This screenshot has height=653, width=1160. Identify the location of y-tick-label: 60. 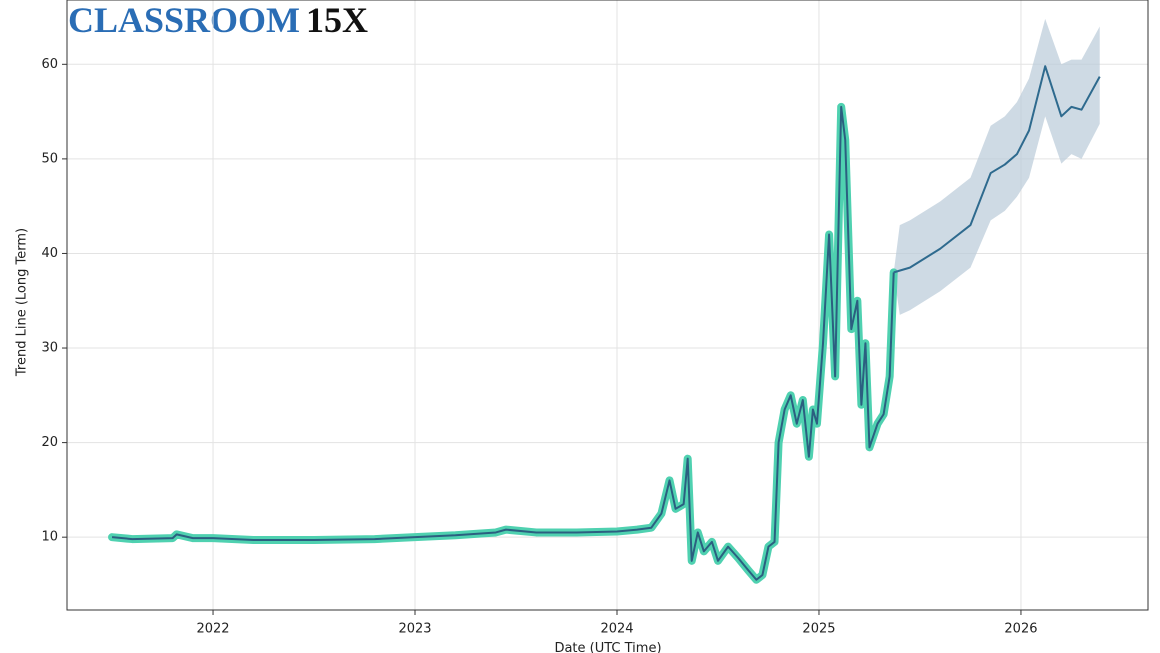
(49, 64).